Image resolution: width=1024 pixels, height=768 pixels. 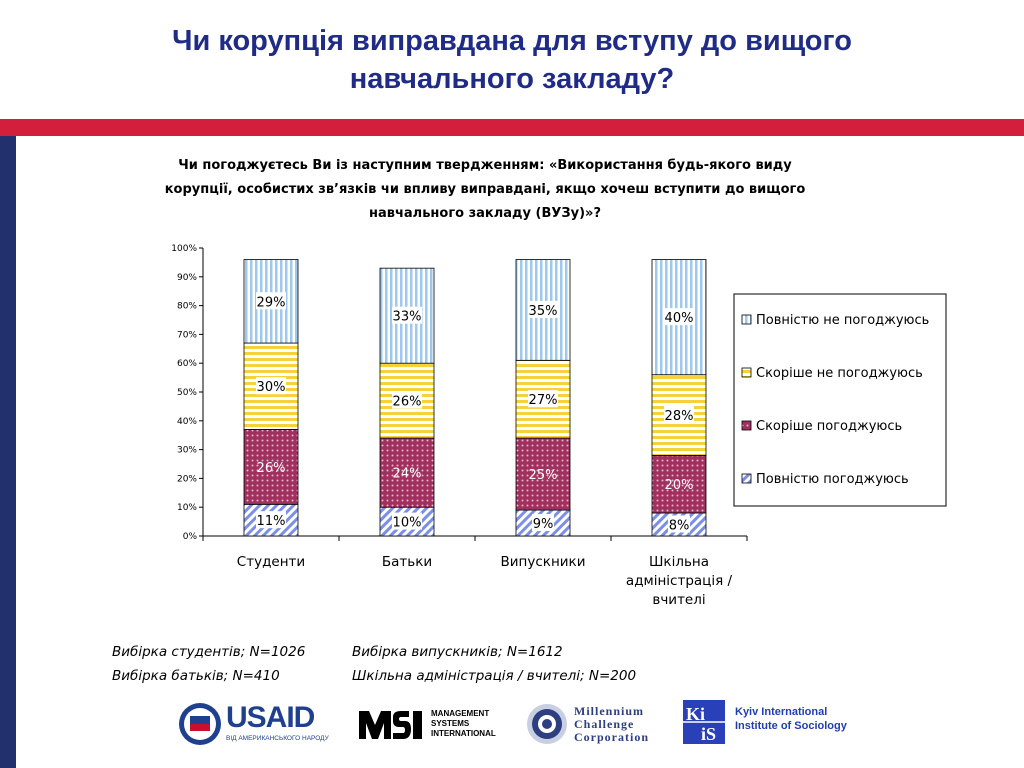 What do you see at coordinates (187, 307) in the screenshot?
I see `y-tick-label: 80%` at bounding box center [187, 307].